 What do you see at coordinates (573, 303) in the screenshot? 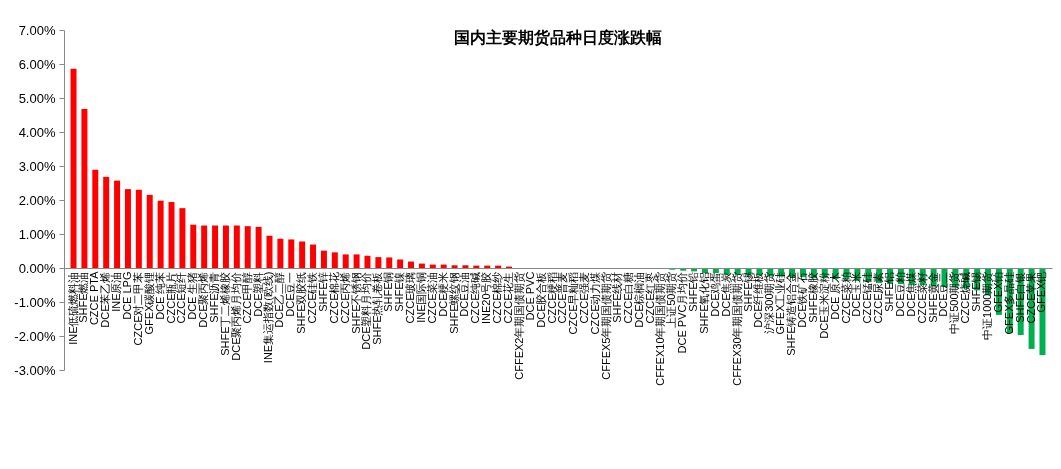
I see `x-tick-label: CZCE早籼稻` at bounding box center [573, 303].